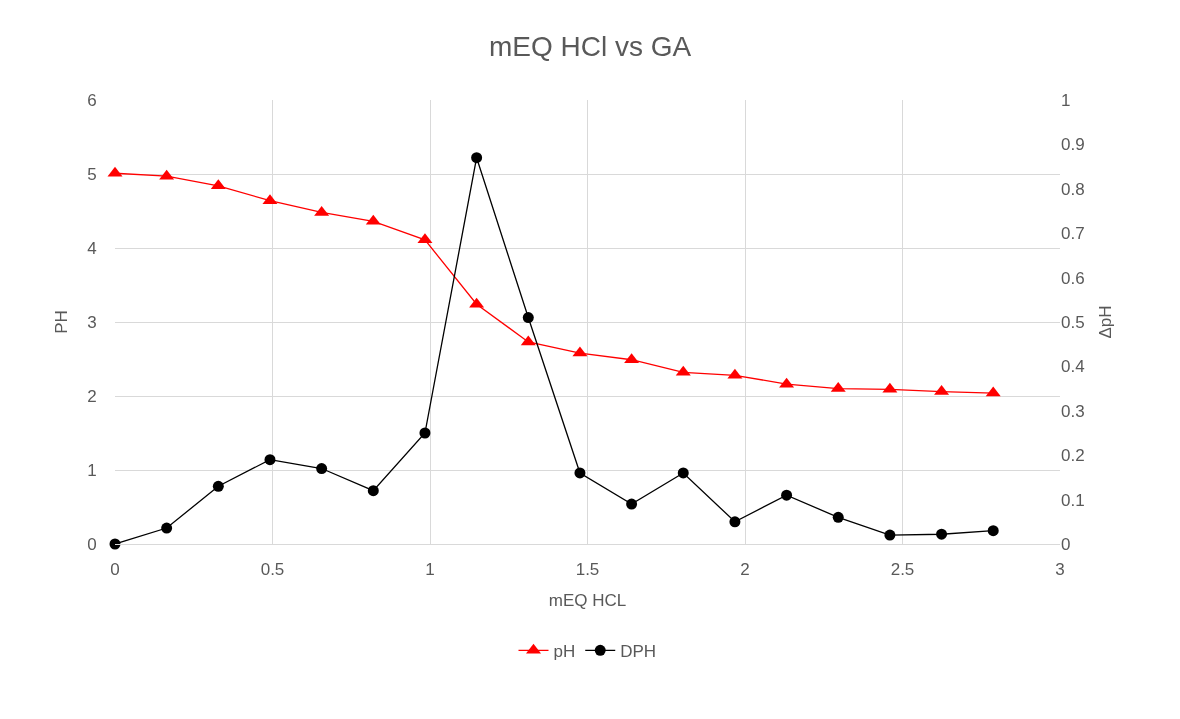 Image resolution: width=1180 pixels, height=719 pixels. Describe the element at coordinates (1073, 322) in the screenshot. I see `y2-tick-label: 0.5` at that location.